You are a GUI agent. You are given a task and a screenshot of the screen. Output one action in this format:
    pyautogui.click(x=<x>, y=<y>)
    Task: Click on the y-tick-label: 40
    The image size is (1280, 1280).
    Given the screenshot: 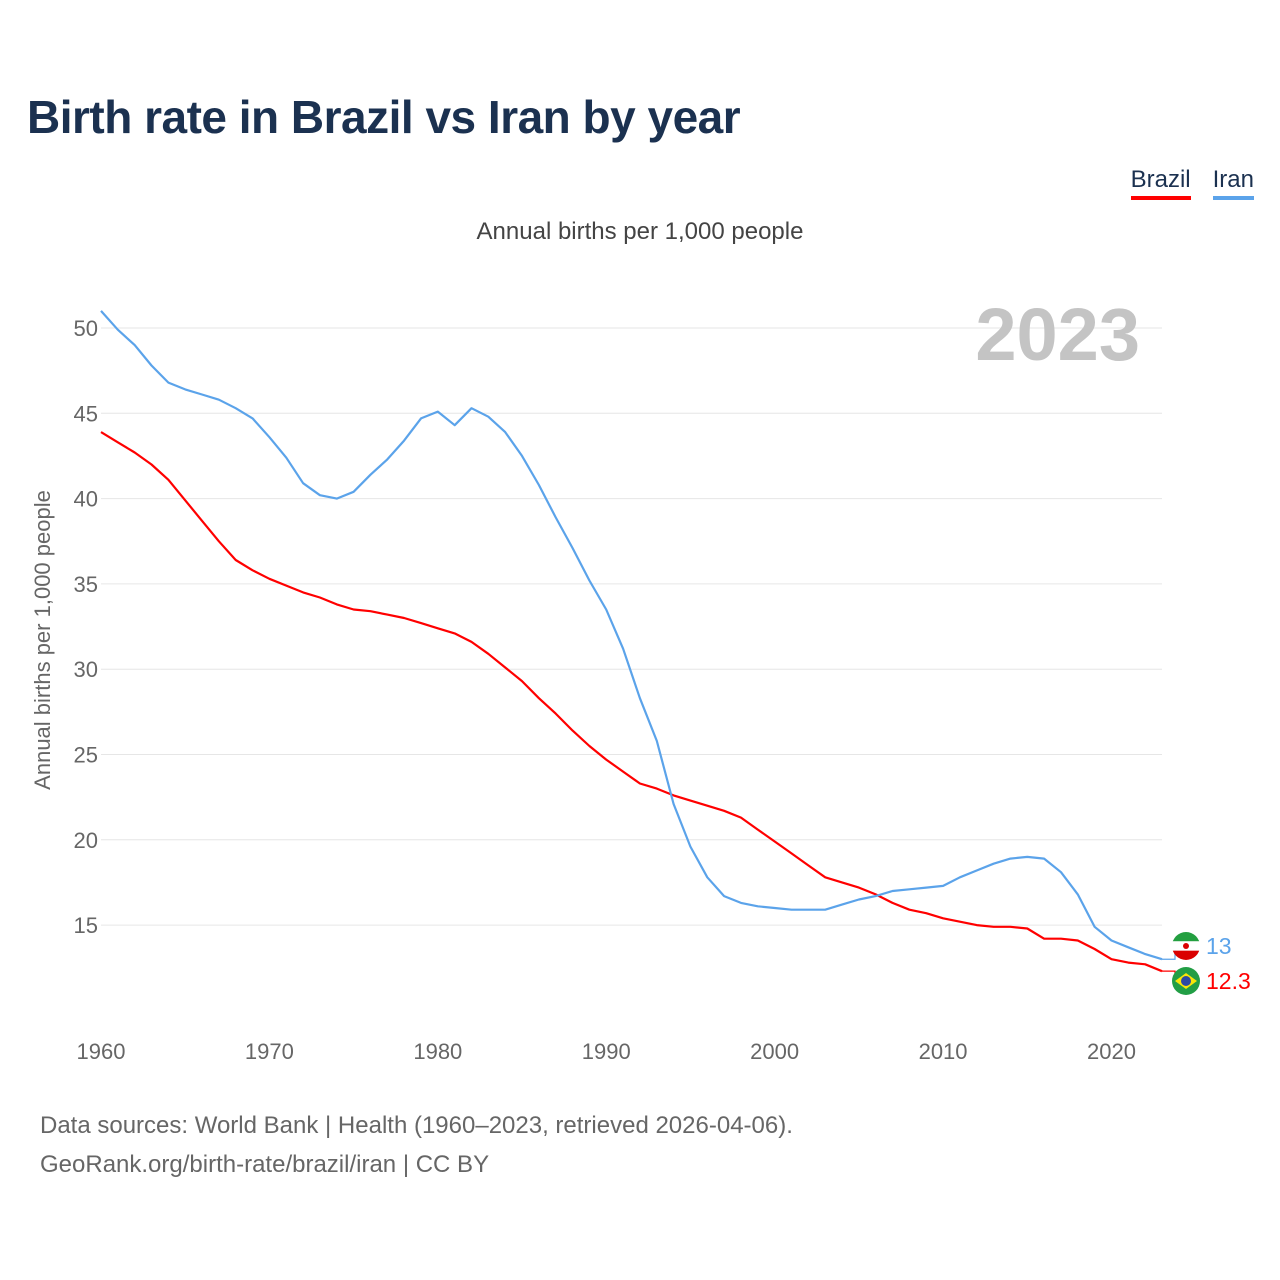 What is the action you would take?
    pyautogui.click(x=86, y=499)
    